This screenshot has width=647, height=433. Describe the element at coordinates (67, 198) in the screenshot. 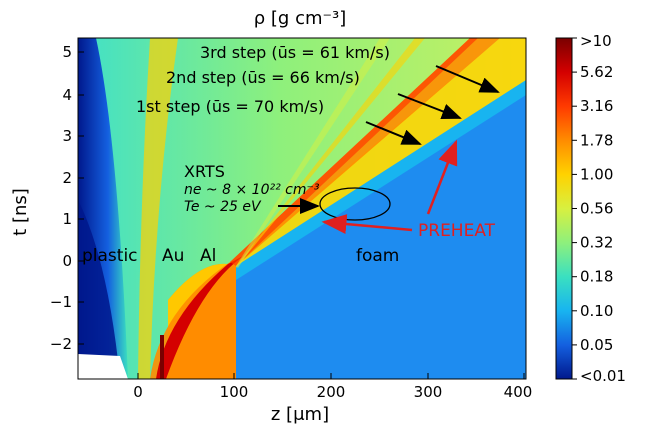

I see `y-axis: −2 −1 0 1 2 3 4 5` at that location.